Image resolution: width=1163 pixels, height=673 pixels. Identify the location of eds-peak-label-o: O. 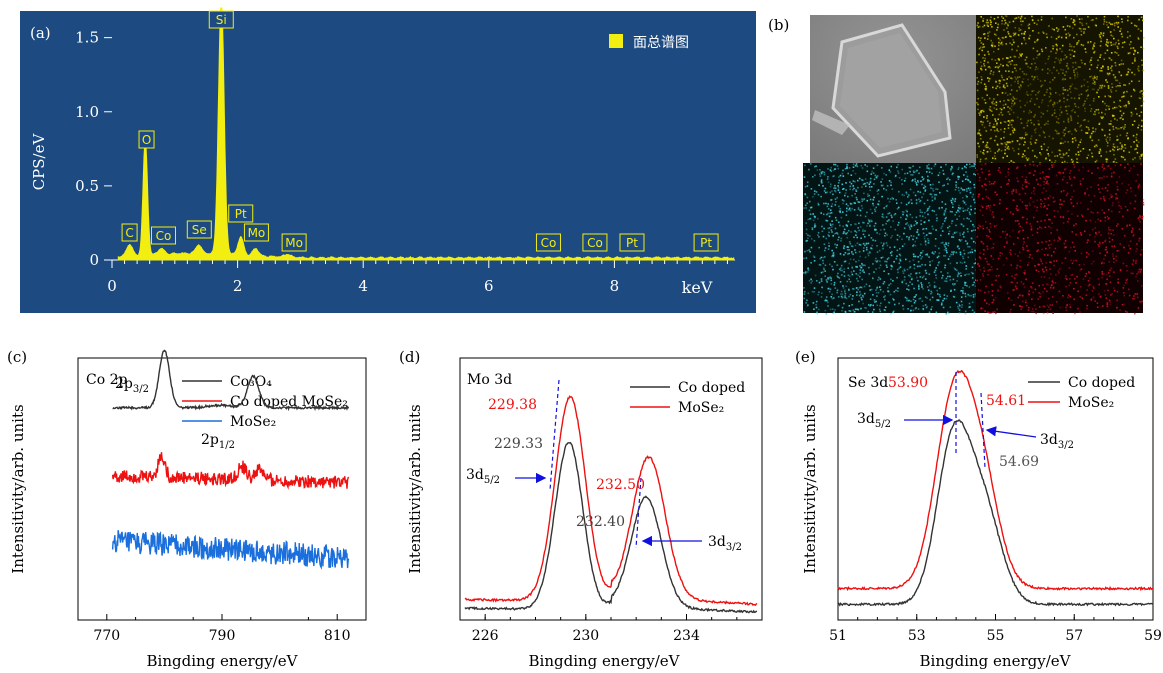
(146, 139).